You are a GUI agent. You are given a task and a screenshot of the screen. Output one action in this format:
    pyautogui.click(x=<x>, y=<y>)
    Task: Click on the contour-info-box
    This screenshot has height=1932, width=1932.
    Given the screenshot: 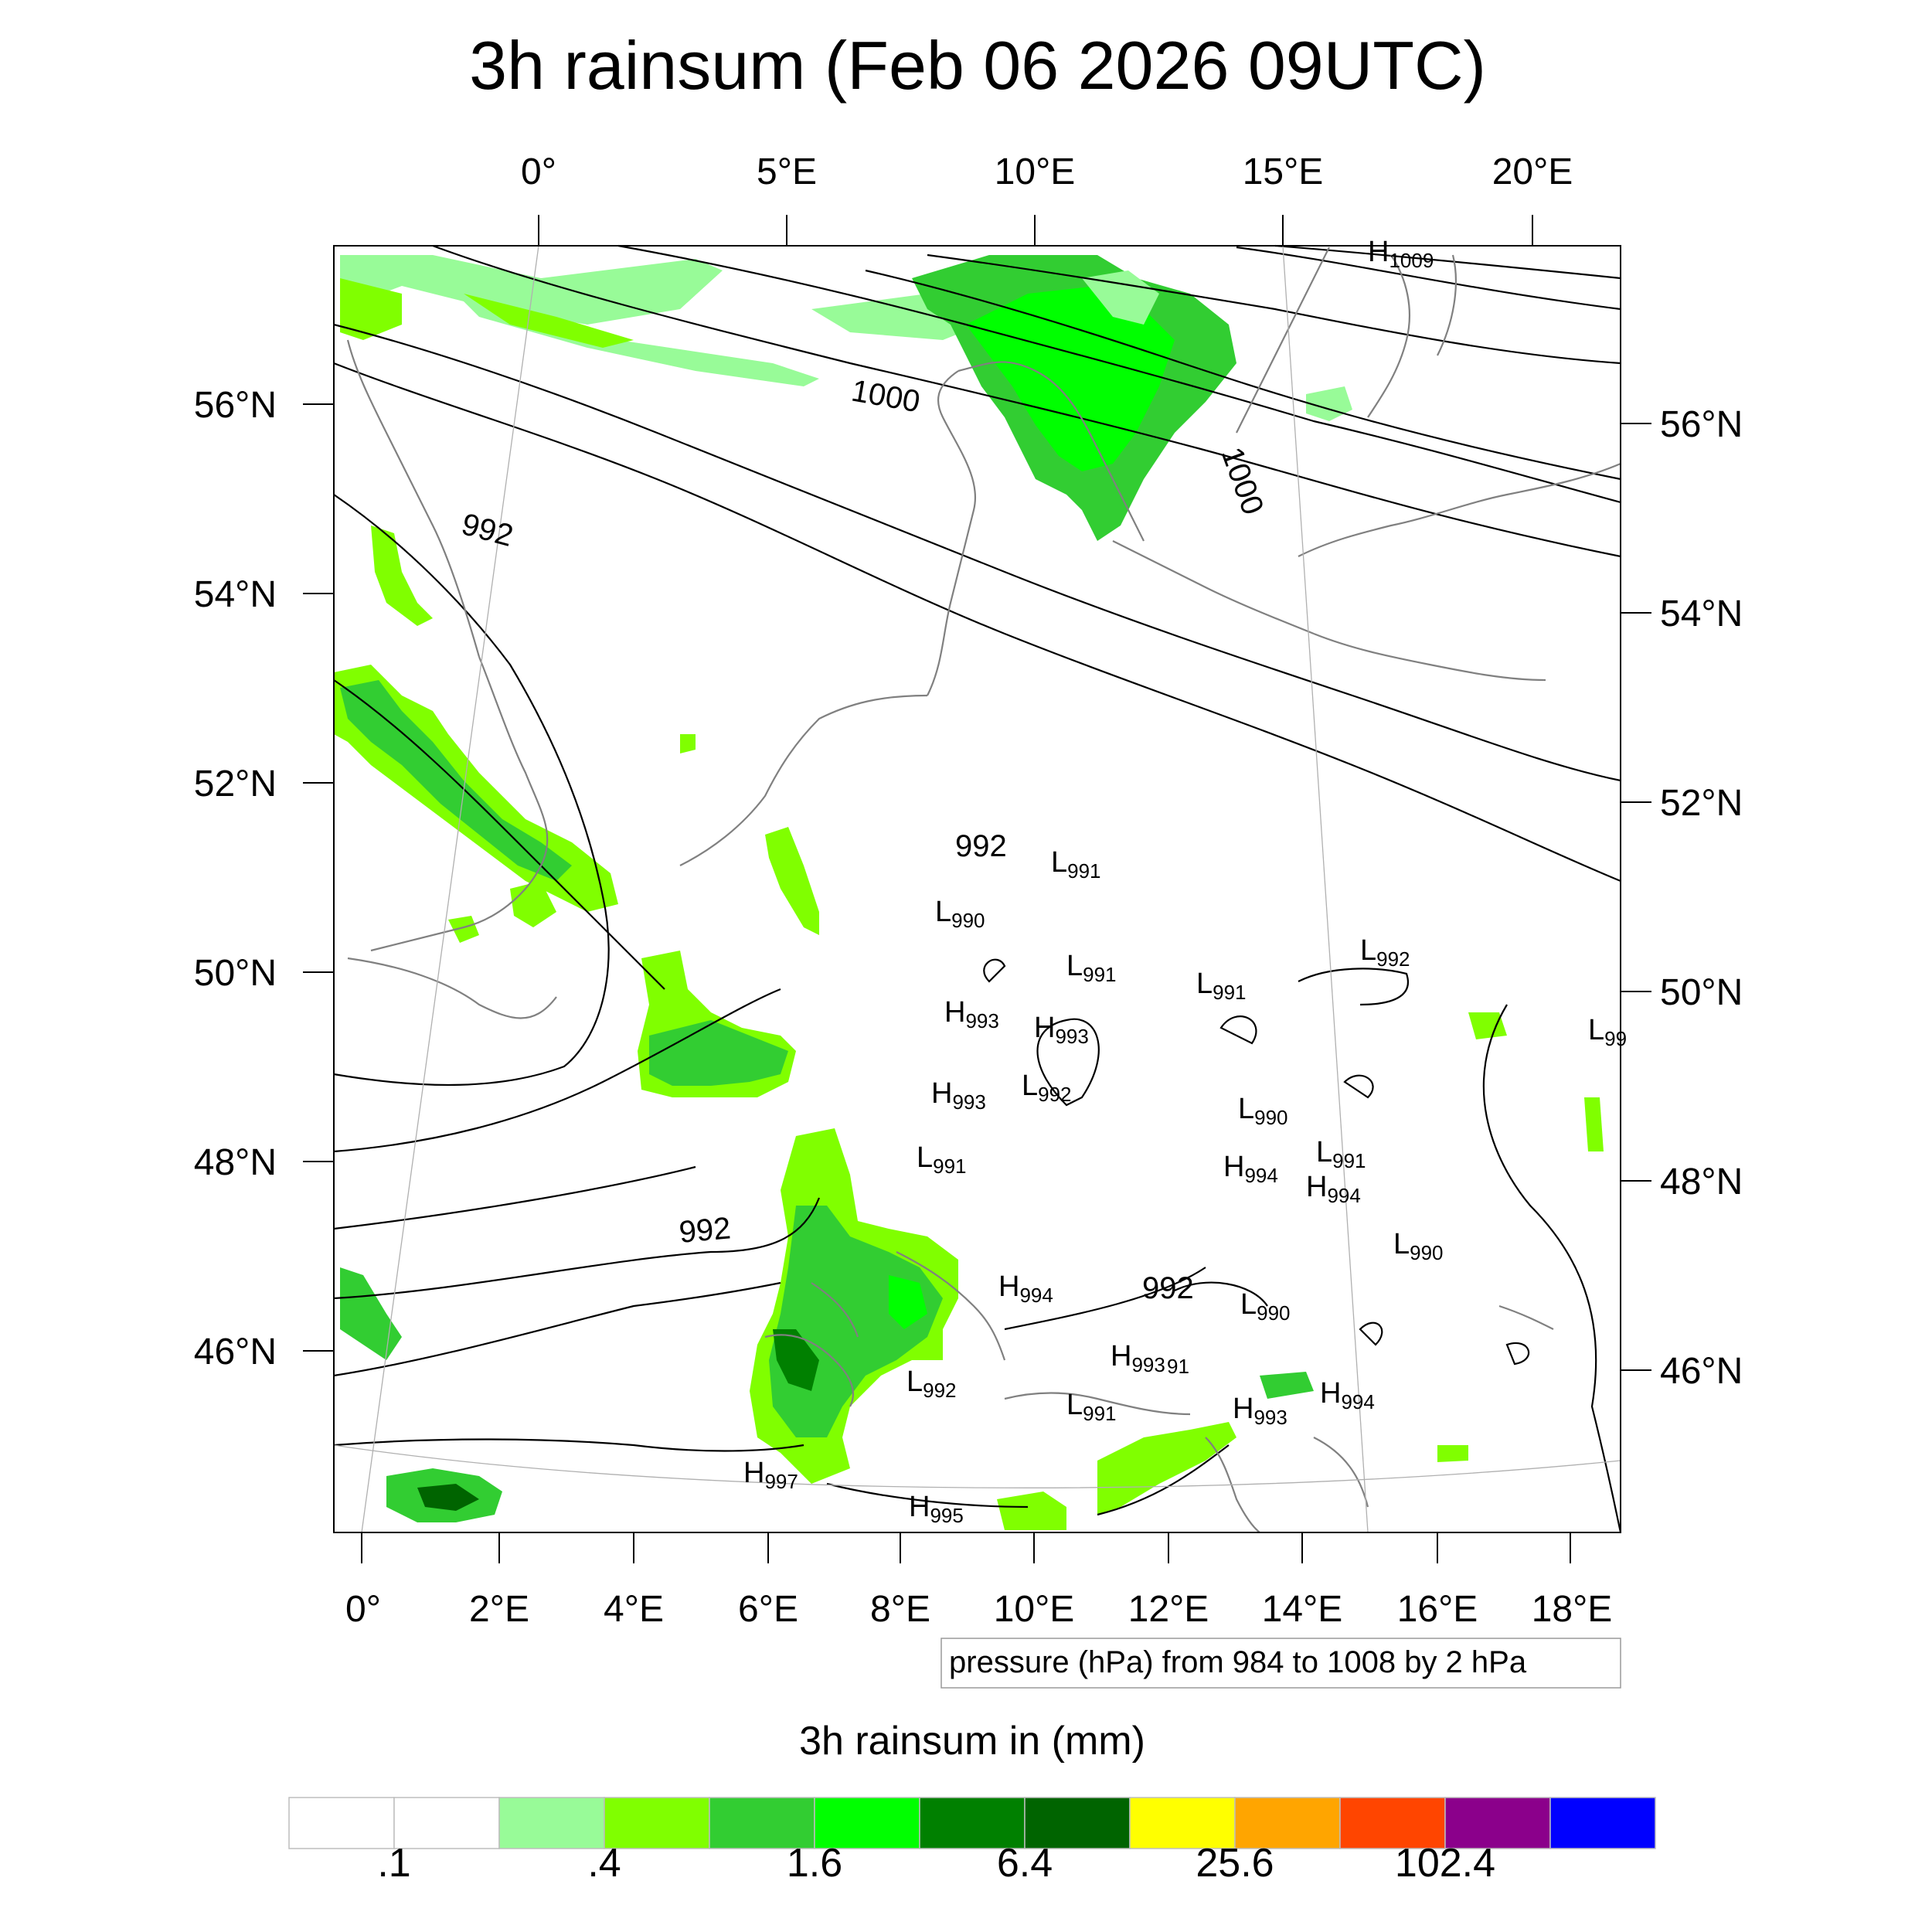 What is the action you would take?
    pyautogui.click(x=1281, y=1664)
    